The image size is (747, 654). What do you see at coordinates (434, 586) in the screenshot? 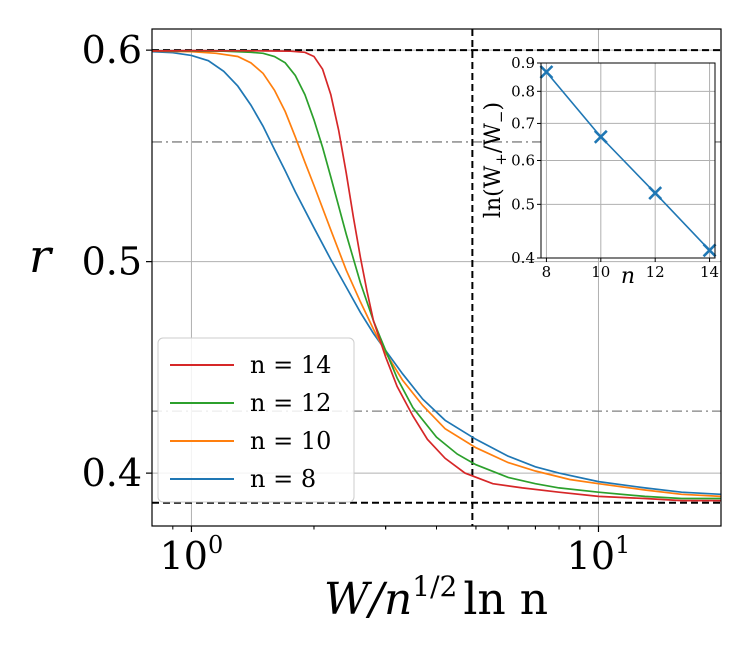
I see `x-axis-label-exponent: 1/2` at bounding box center [434, 586].